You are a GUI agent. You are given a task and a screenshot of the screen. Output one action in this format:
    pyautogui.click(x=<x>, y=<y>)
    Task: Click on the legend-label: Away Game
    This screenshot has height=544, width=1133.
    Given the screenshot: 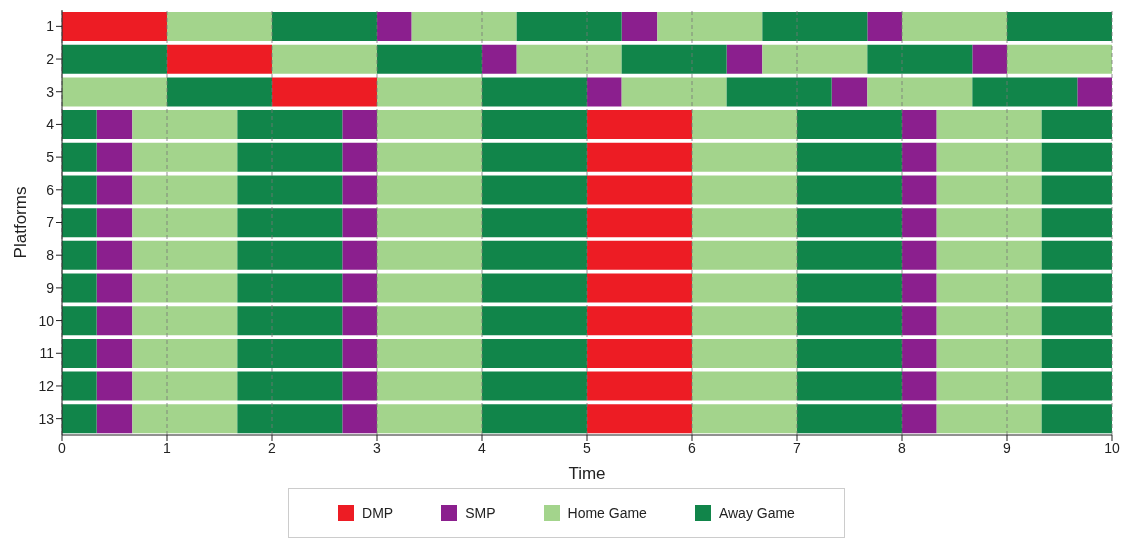 What is the action you would take?
    pyautogui.click(x=756, y=513)
    